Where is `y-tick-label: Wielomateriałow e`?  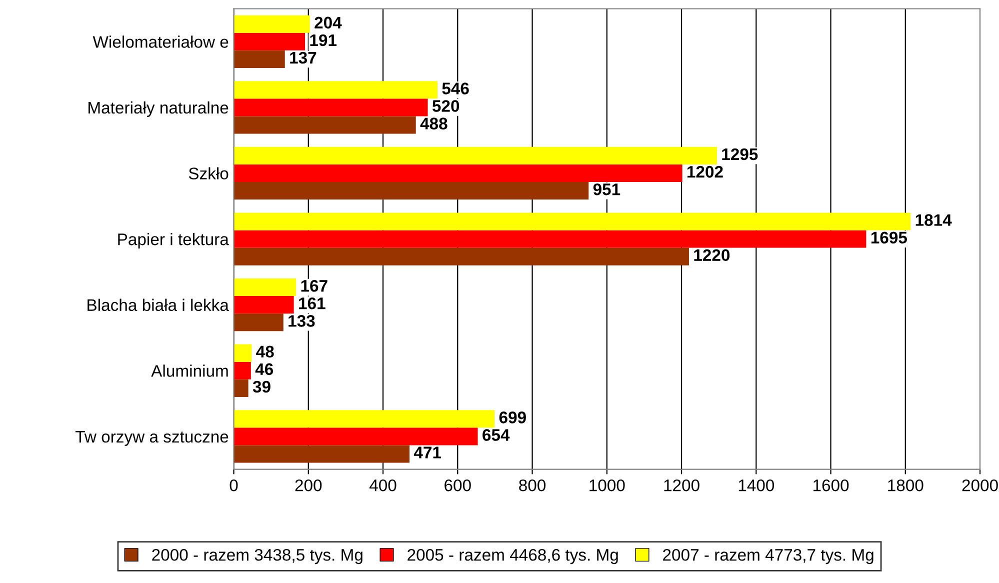 y-tick-label: Wielomateriałow e is located at coordinates (160, 42).